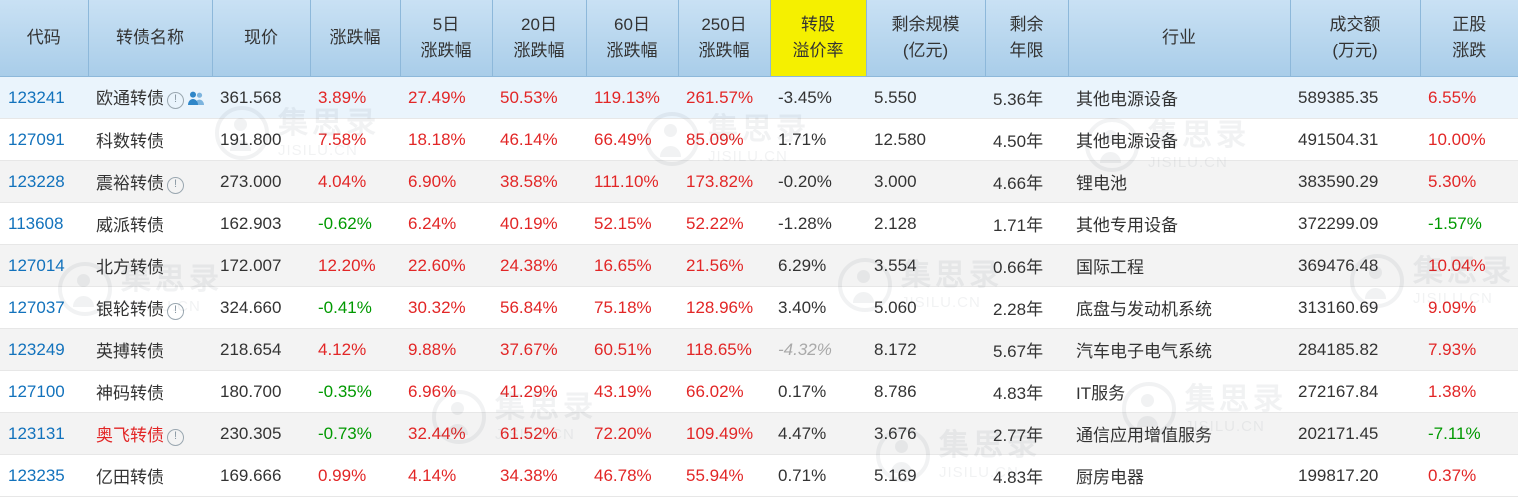 The image size is (1518, 497). Describe the element at coordinates (1469, 50) in the screenshot. I see `column-header-label: 涨跌` at that location.